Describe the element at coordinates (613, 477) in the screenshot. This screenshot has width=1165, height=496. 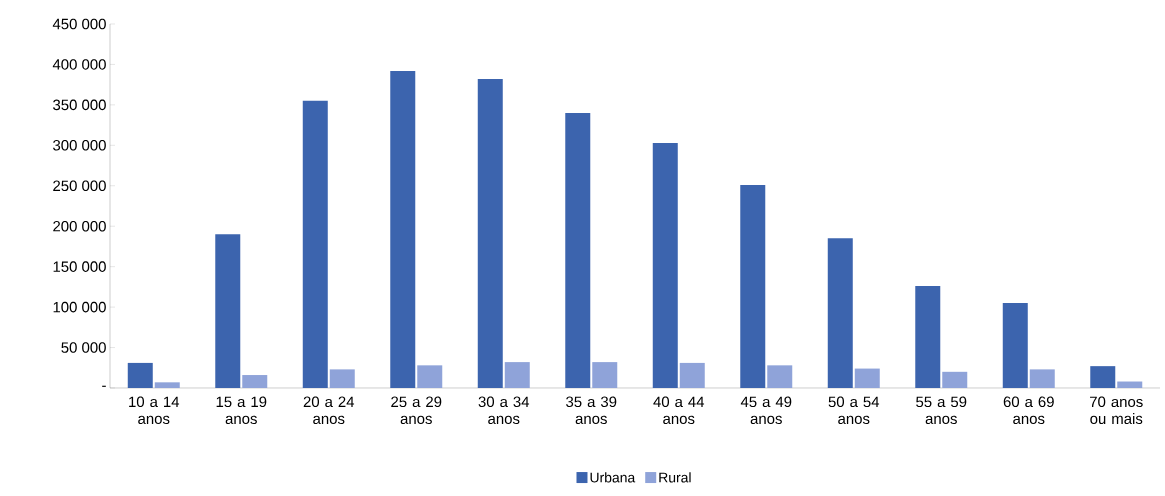
I see `legend-label: Urbana` at that location.